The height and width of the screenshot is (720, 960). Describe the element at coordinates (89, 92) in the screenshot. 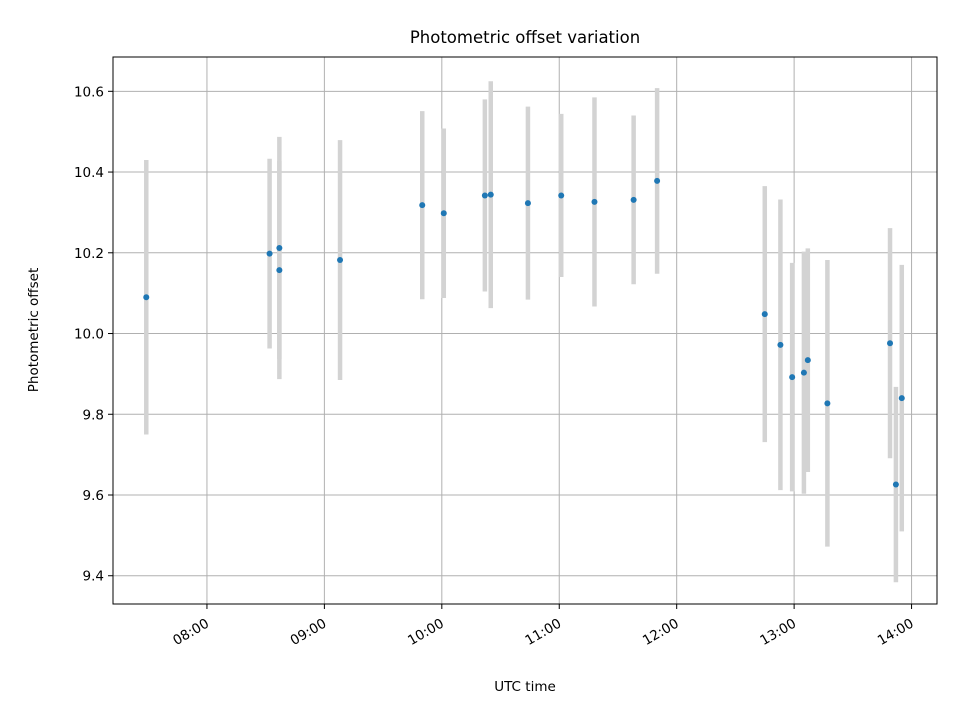

I see `y-tick-label: 10.6` at that location.